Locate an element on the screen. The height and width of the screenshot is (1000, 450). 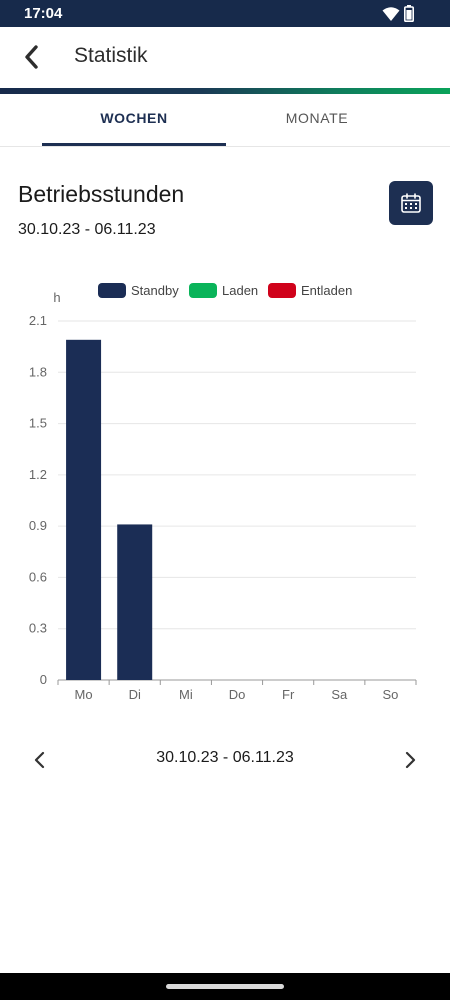
legend-swatch-standby is located at coordinates (112, 290).